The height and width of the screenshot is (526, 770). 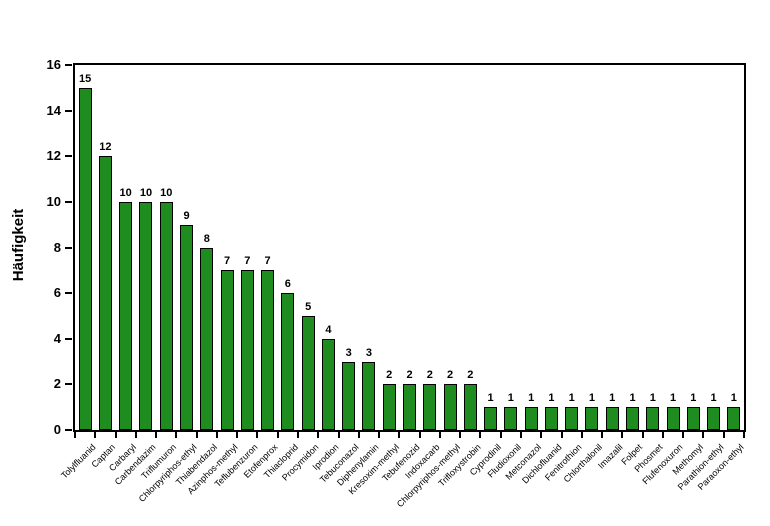 What do you see at coordinates (57, 293) in the screenshot?
I see `y-axis-tick-label: 6` at bounding box center [57, 293].